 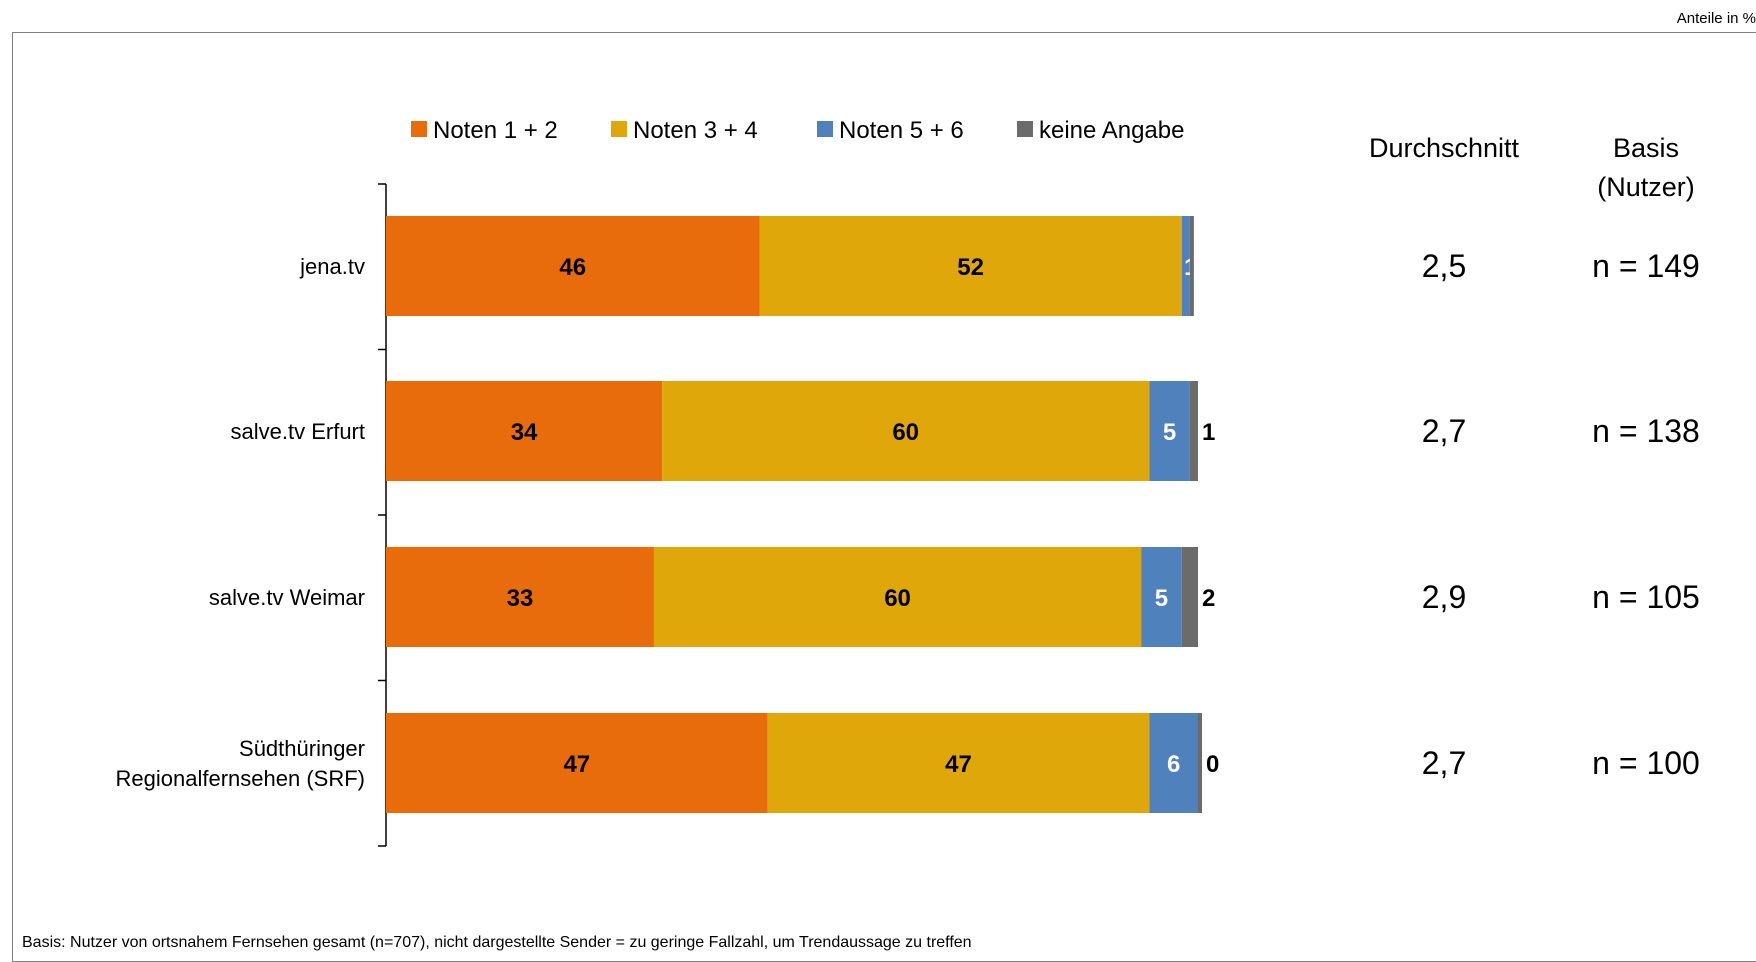 I want to click on legend-entry: Noten 3 + 4, so click(x=695, y=130).